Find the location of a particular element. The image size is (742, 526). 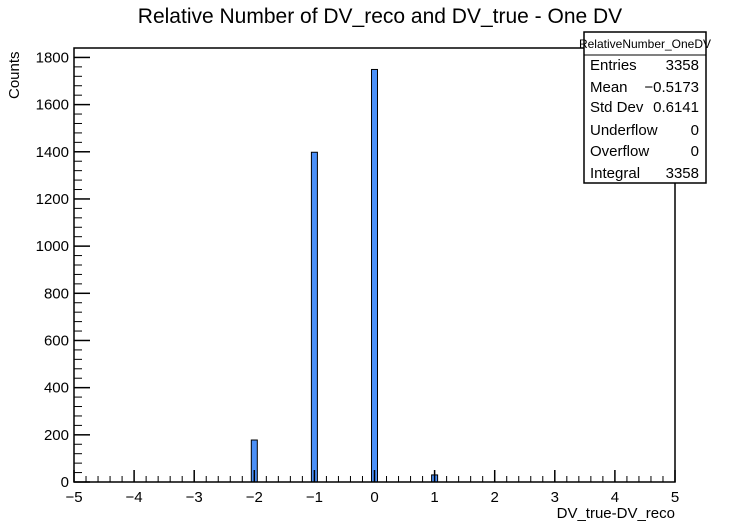

stat-label: Integral is located at coordinates (615, 173).